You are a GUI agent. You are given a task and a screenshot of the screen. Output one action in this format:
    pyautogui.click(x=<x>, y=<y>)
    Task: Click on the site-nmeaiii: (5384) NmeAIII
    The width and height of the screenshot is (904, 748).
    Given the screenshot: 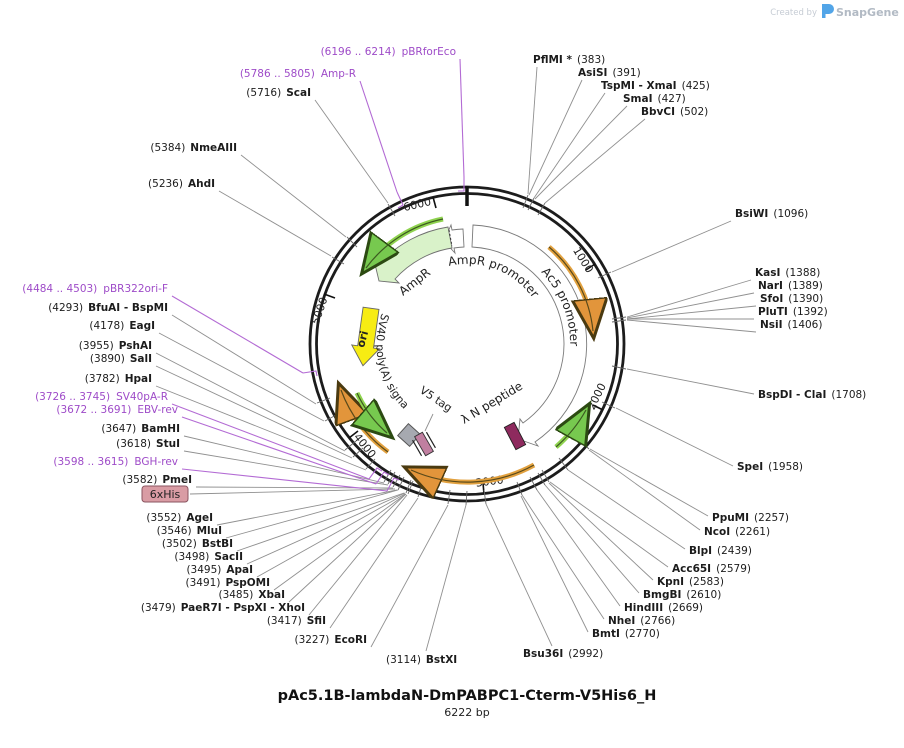 What is the action you would take?
    pyautogui.click(x=193, y=148)
    